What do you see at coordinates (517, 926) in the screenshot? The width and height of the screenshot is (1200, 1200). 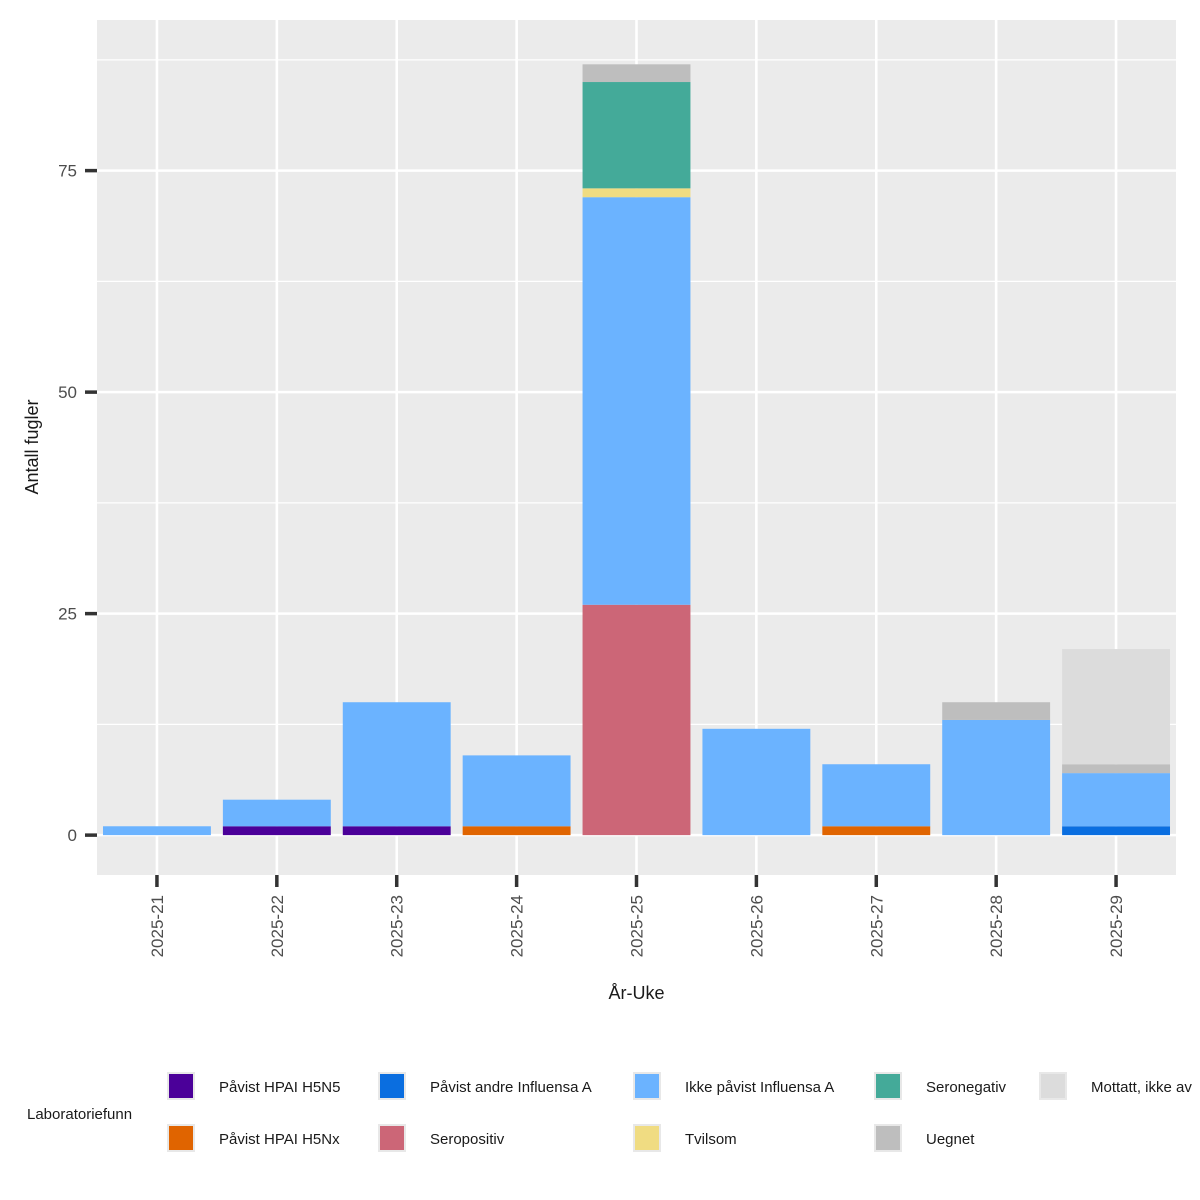 I see `x-tick-label: 2025-24` at bounding box center [517, 926].